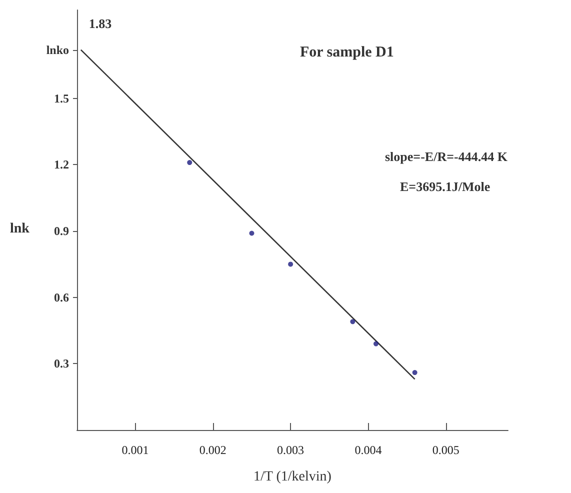 This screenshot has height=493, width=571. What do you see at coordinates (446, 450) in the screenshot?
I see `x-tick-label: 0.005` at bounding box center [446, 450].